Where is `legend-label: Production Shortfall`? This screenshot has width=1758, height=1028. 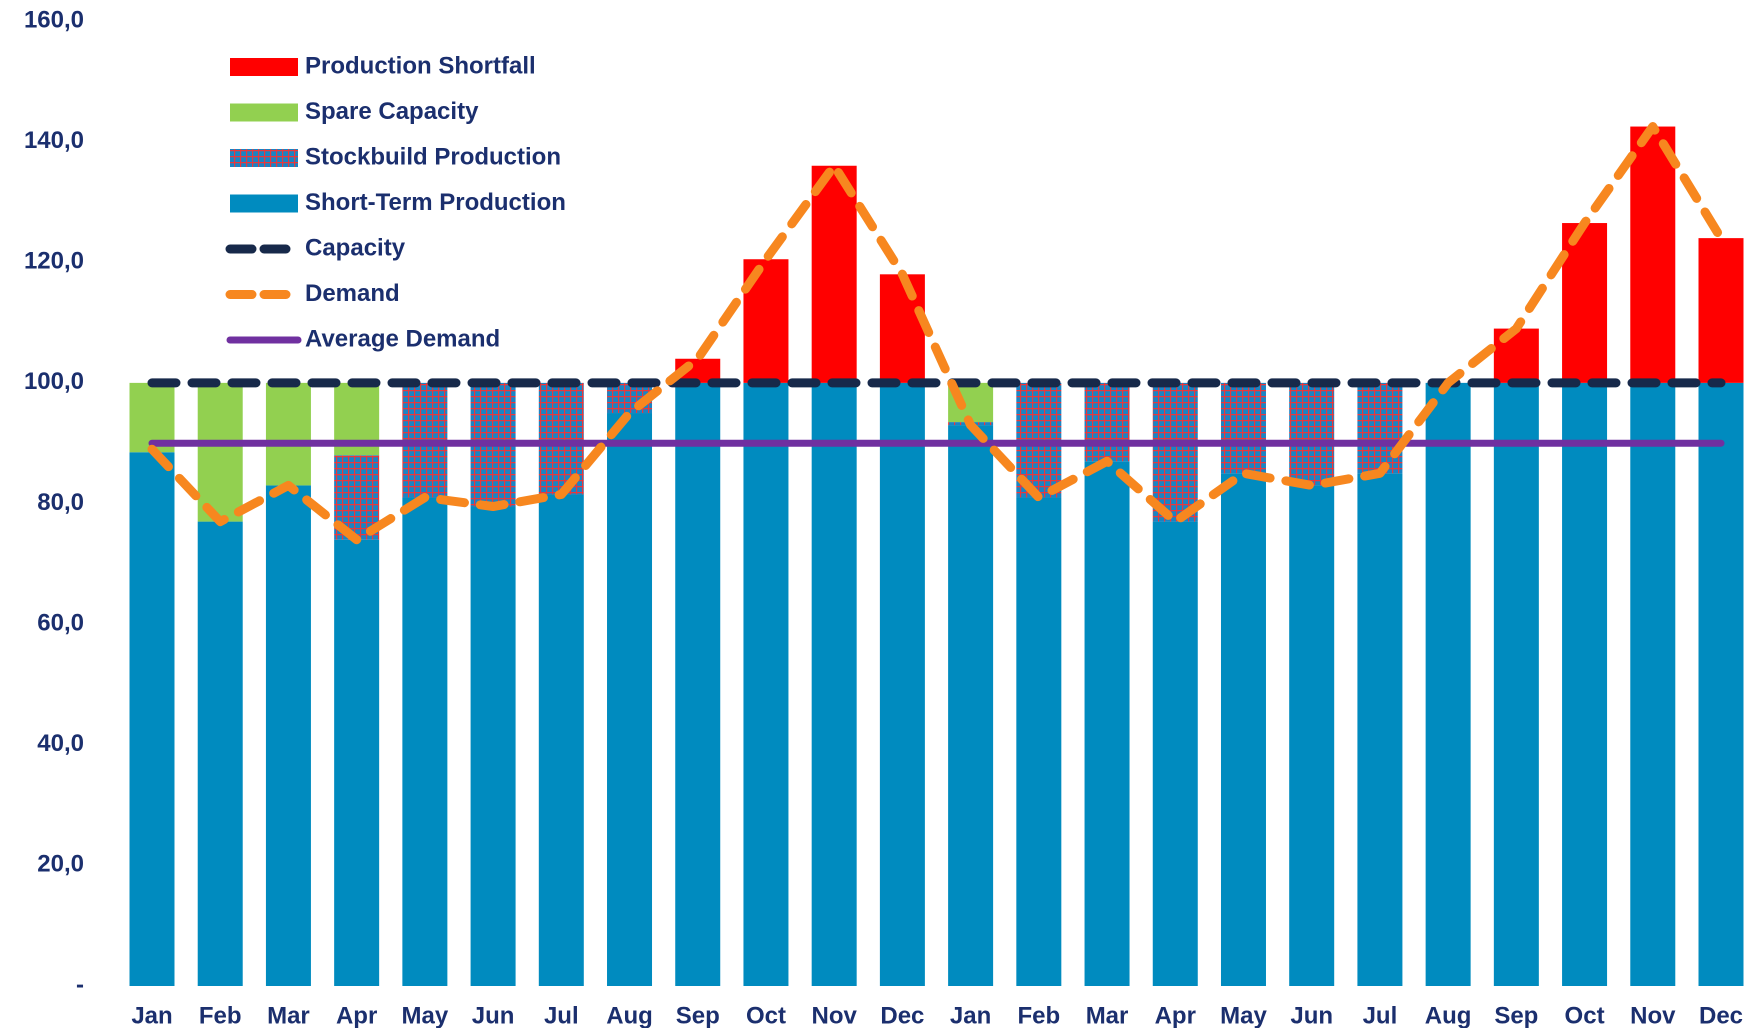 legend-label: Production Shortfall is located at coordinates (420, 65).